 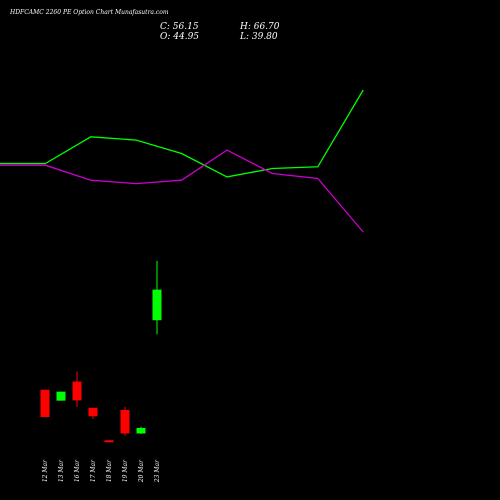 I want to click on open-value: O: 44.95, so click(x=180, y=37).